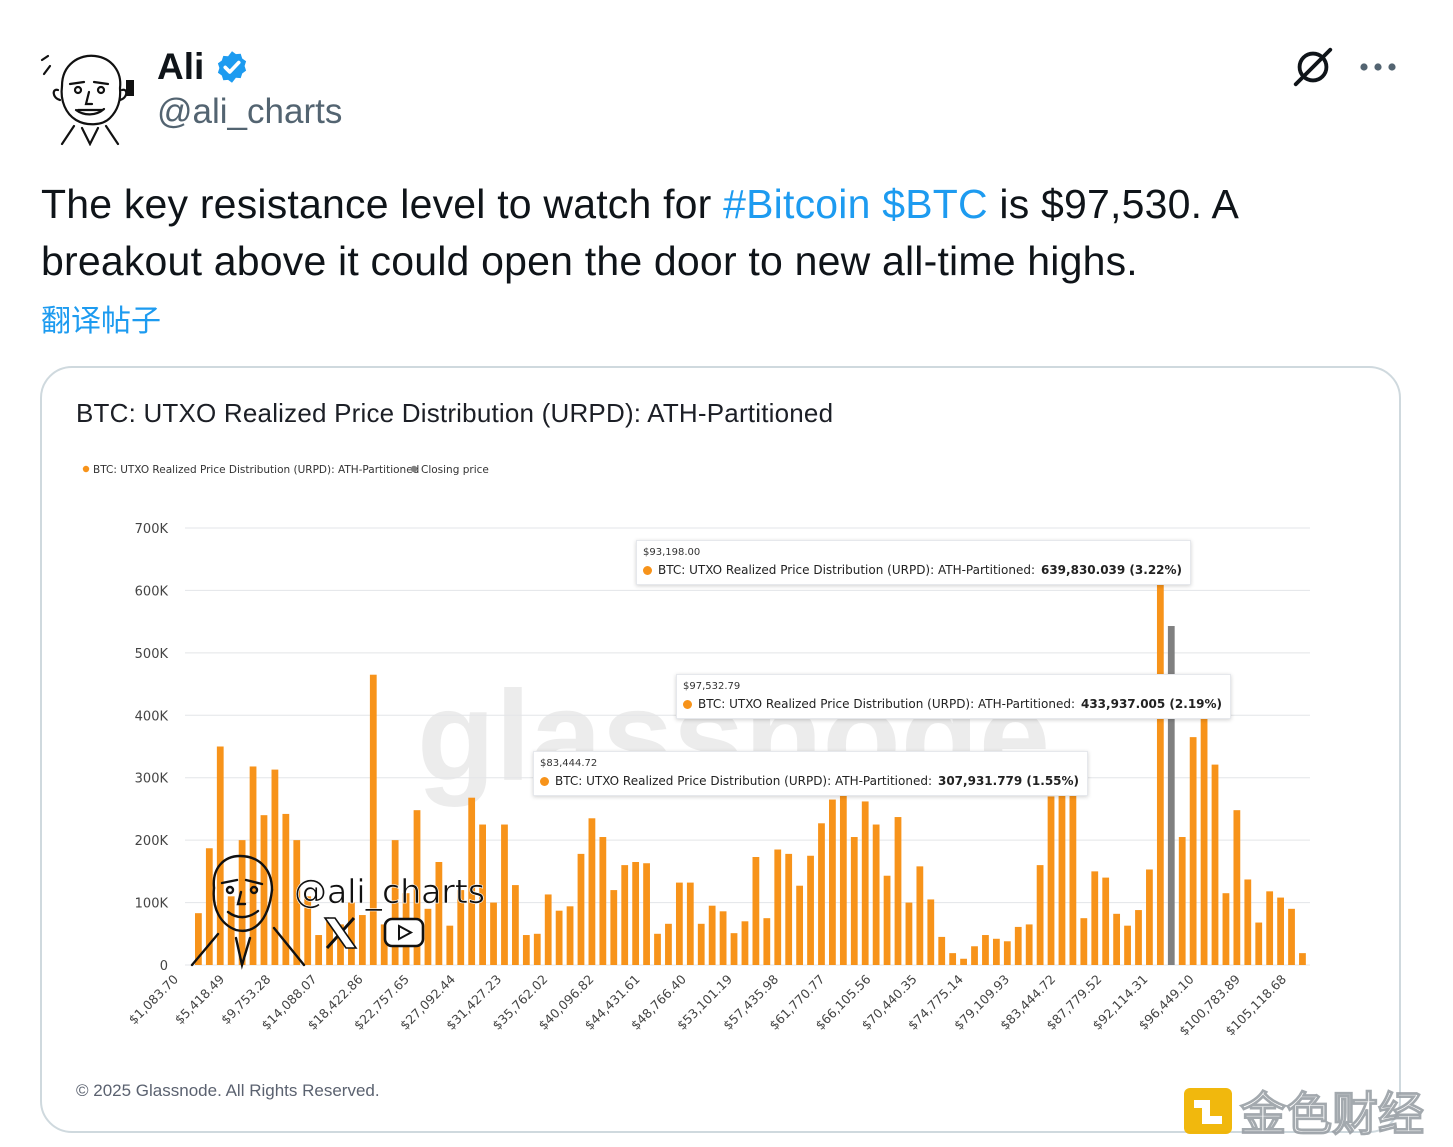 The height and width of the screenshot is (1147, 1453). I want to click on display-name: Ali, so click(181, 66).